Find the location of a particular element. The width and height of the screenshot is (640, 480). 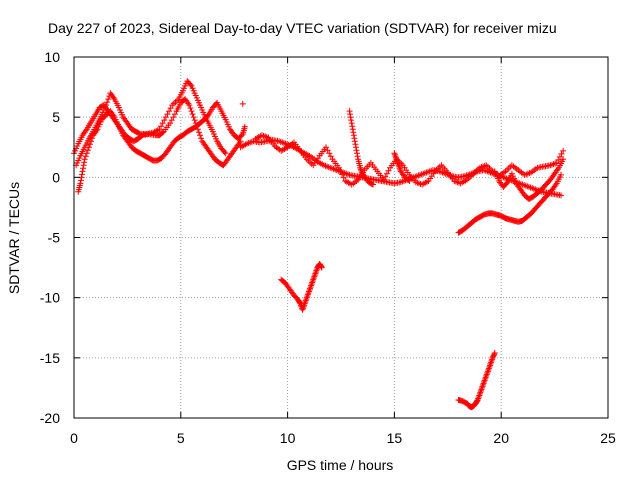

x-tick-label: 15 is located at coordinates (395, 438).